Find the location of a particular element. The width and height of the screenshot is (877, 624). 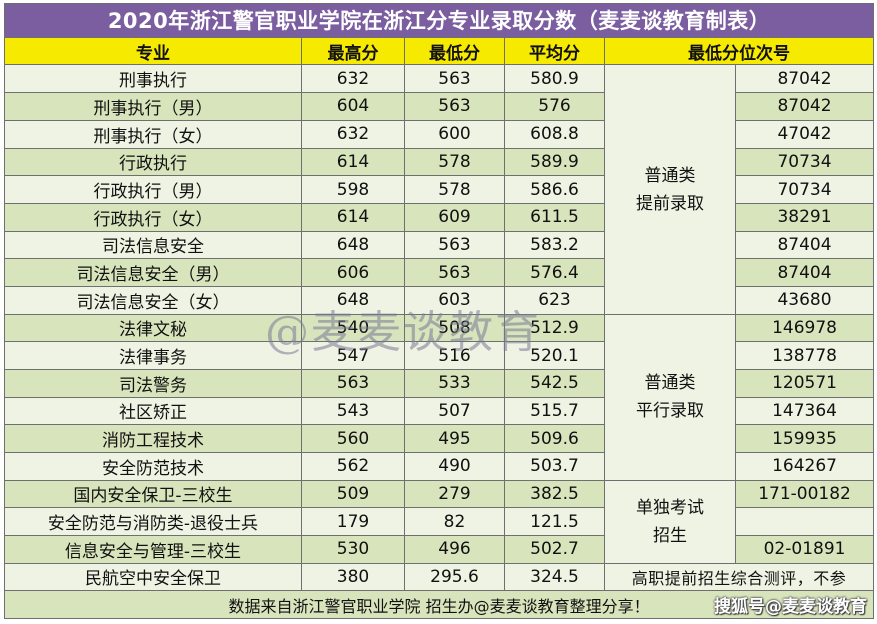

header-avg-score: 平均分 is located at coordinates (554, 51).